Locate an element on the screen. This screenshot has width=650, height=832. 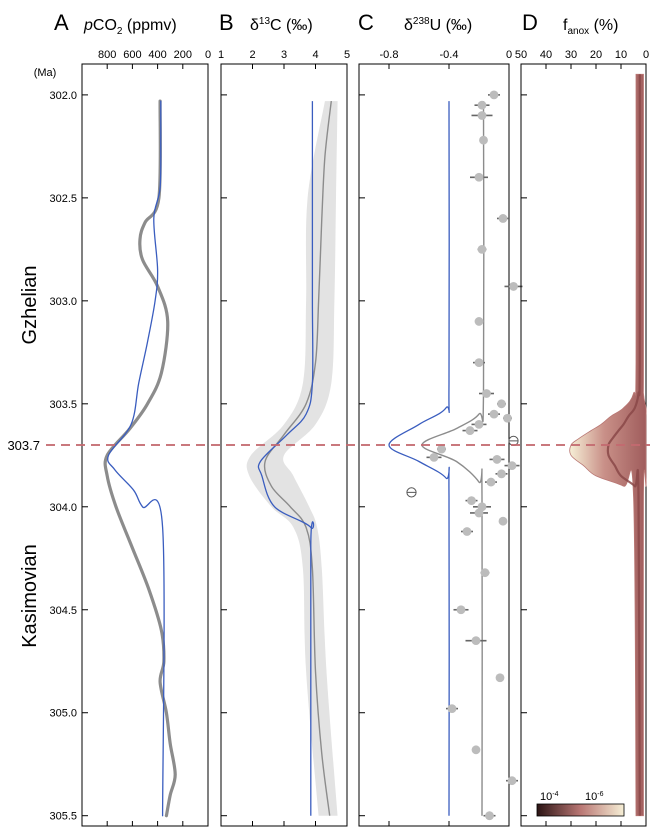
age-tick-label: 304.0 is located at coordinates (63, 508).